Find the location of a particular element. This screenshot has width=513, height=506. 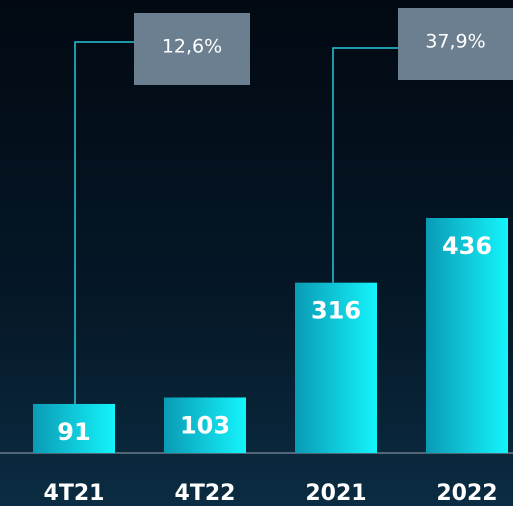

x-tick-label: 4T21 is located at coordinates (74, 493).